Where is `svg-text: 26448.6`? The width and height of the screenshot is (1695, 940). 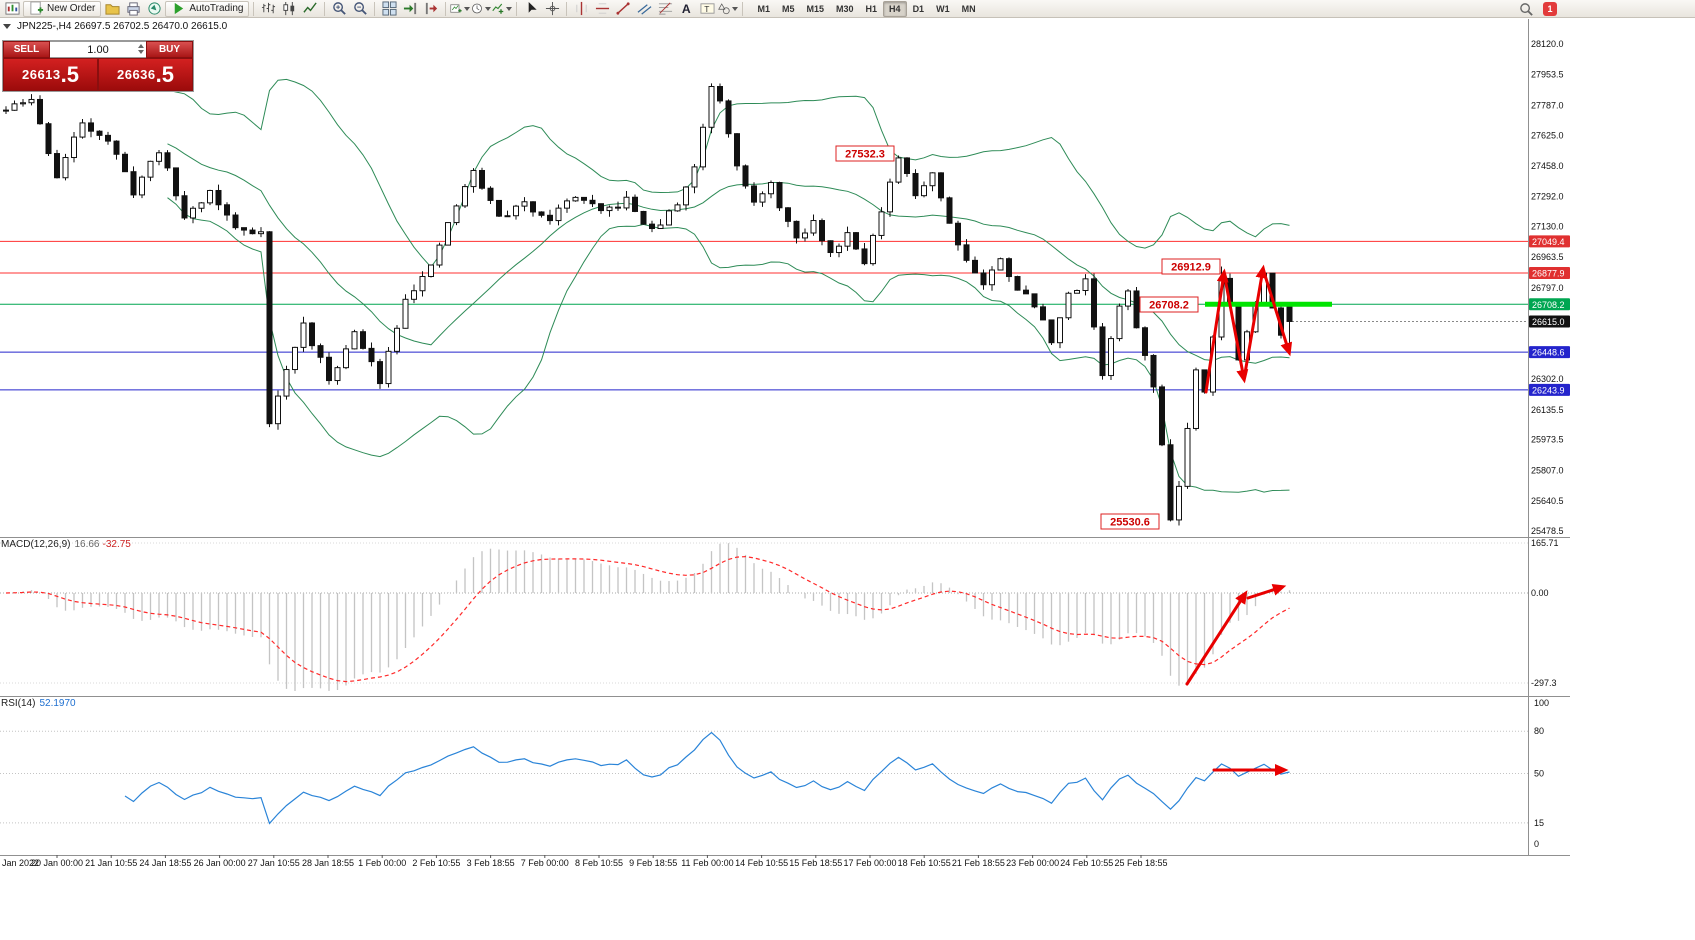 svg-text: 26448.6 is located at coordinates (1548, 353).